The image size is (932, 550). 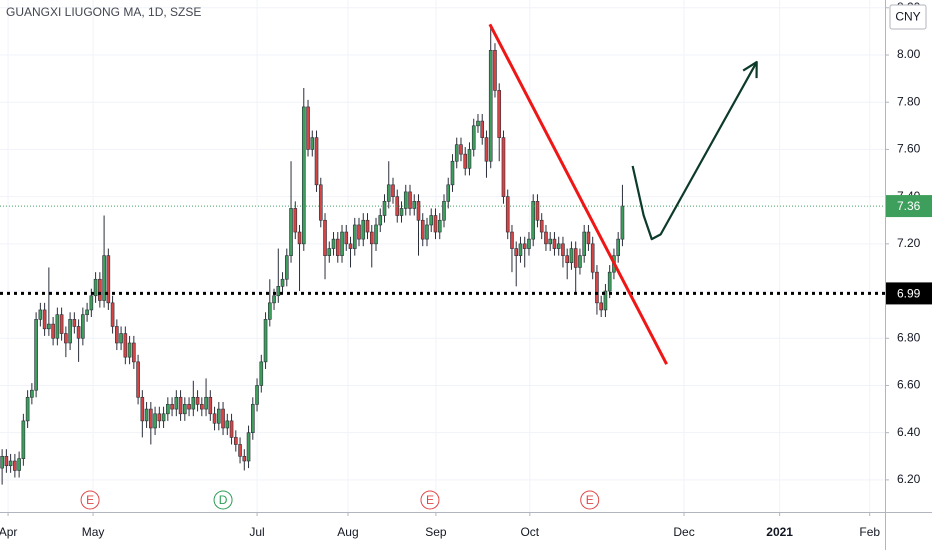 What do you see at coordinates (103, 12) in the screenshot?
I see `chart-title: GUANGXI LIUGONG MA, 1D, SZSE` at bounding box center [103, 12].